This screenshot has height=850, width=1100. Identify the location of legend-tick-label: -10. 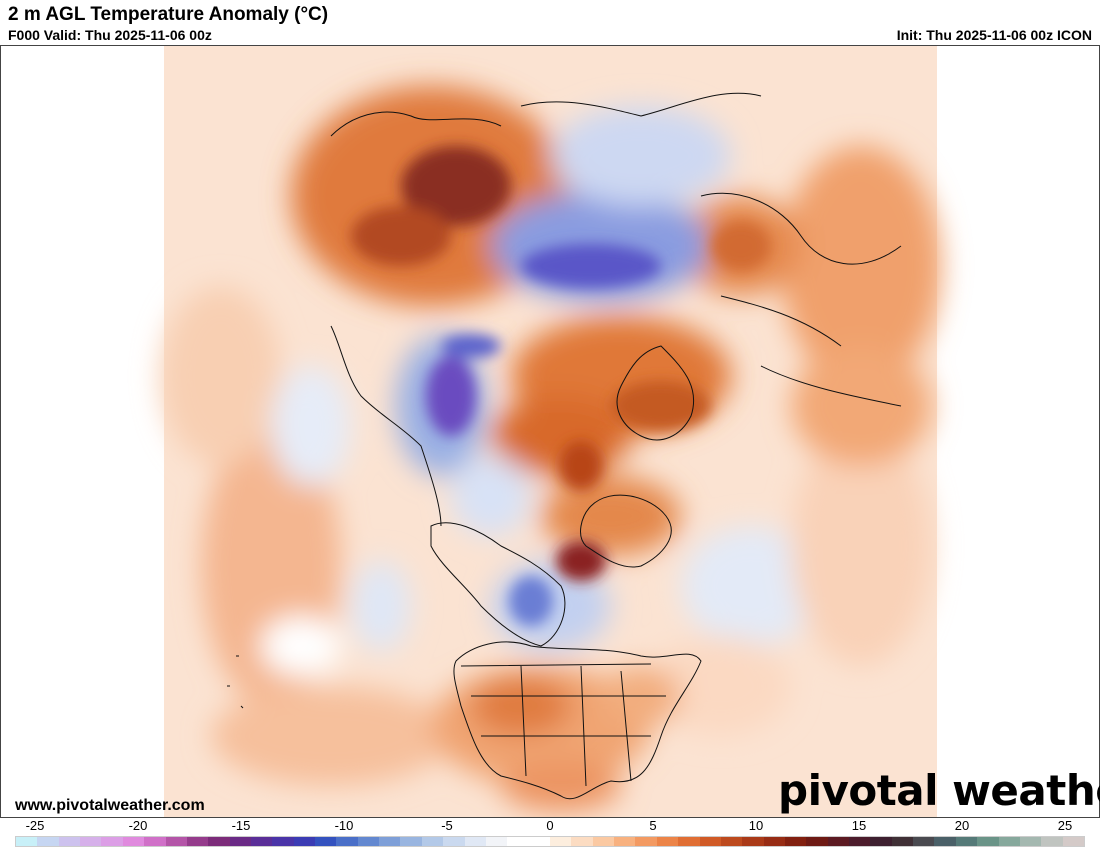
(344, 825).